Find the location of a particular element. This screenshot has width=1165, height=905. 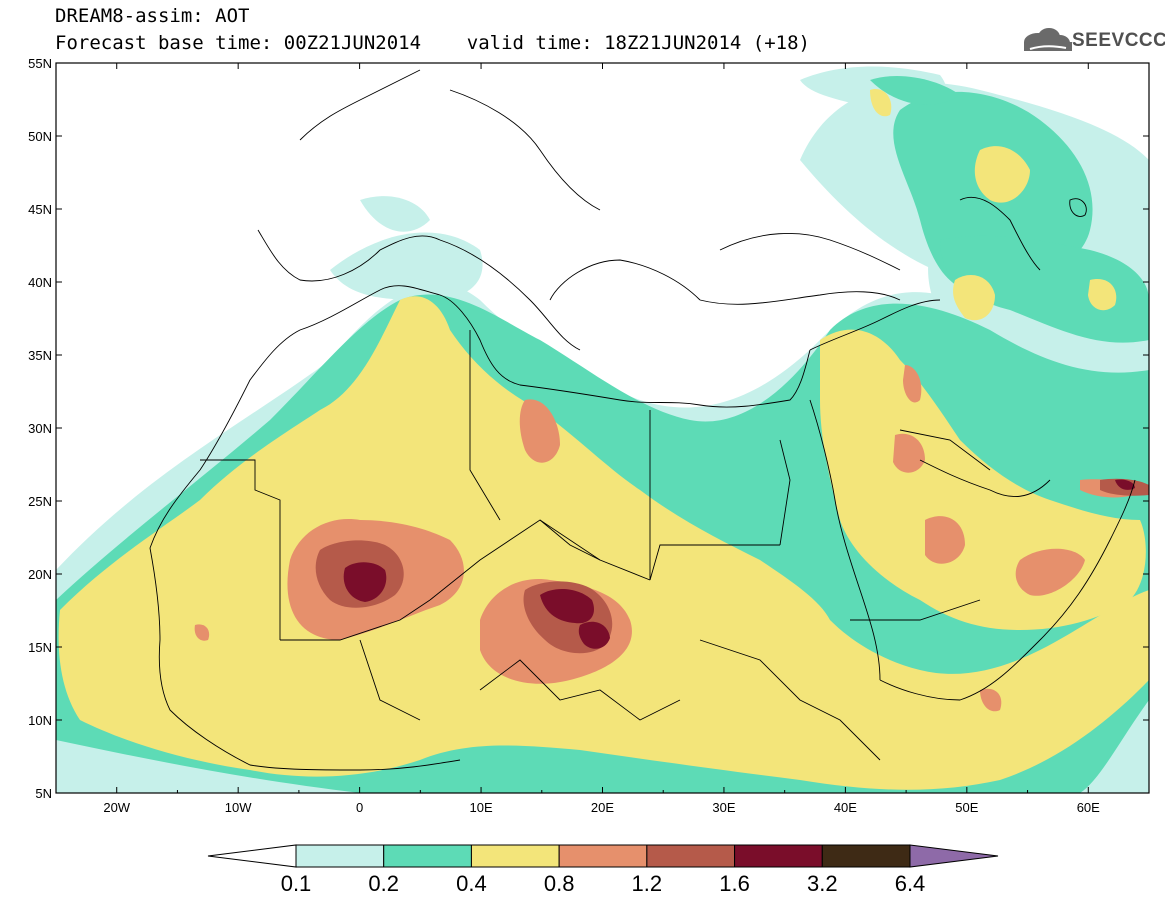

colorbar-label: 0.2 is located at coordinates (383, 883).